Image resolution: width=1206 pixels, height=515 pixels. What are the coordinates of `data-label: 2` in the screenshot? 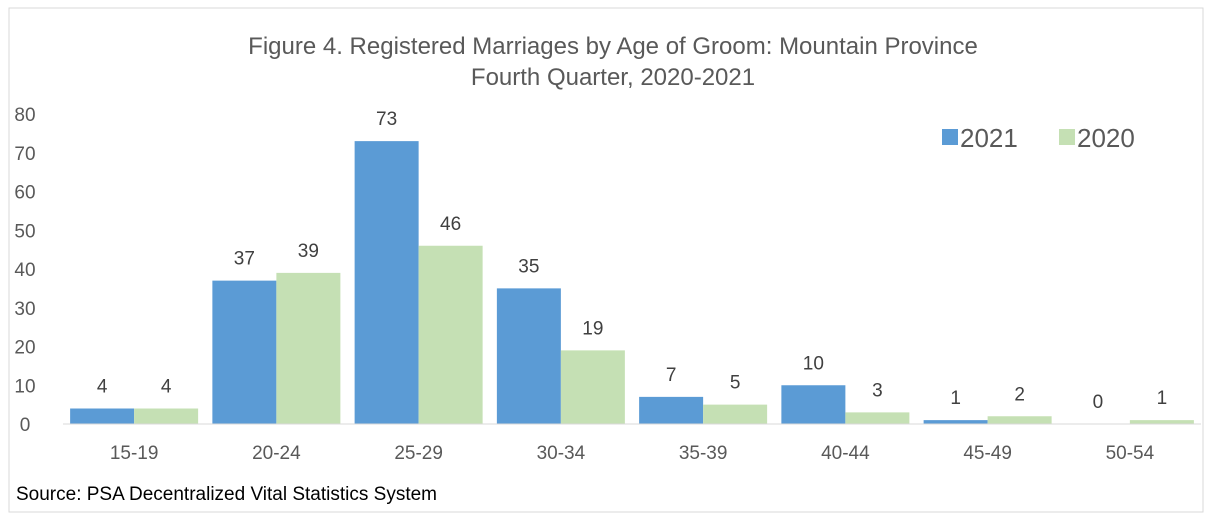 It's located at (1019, 394).